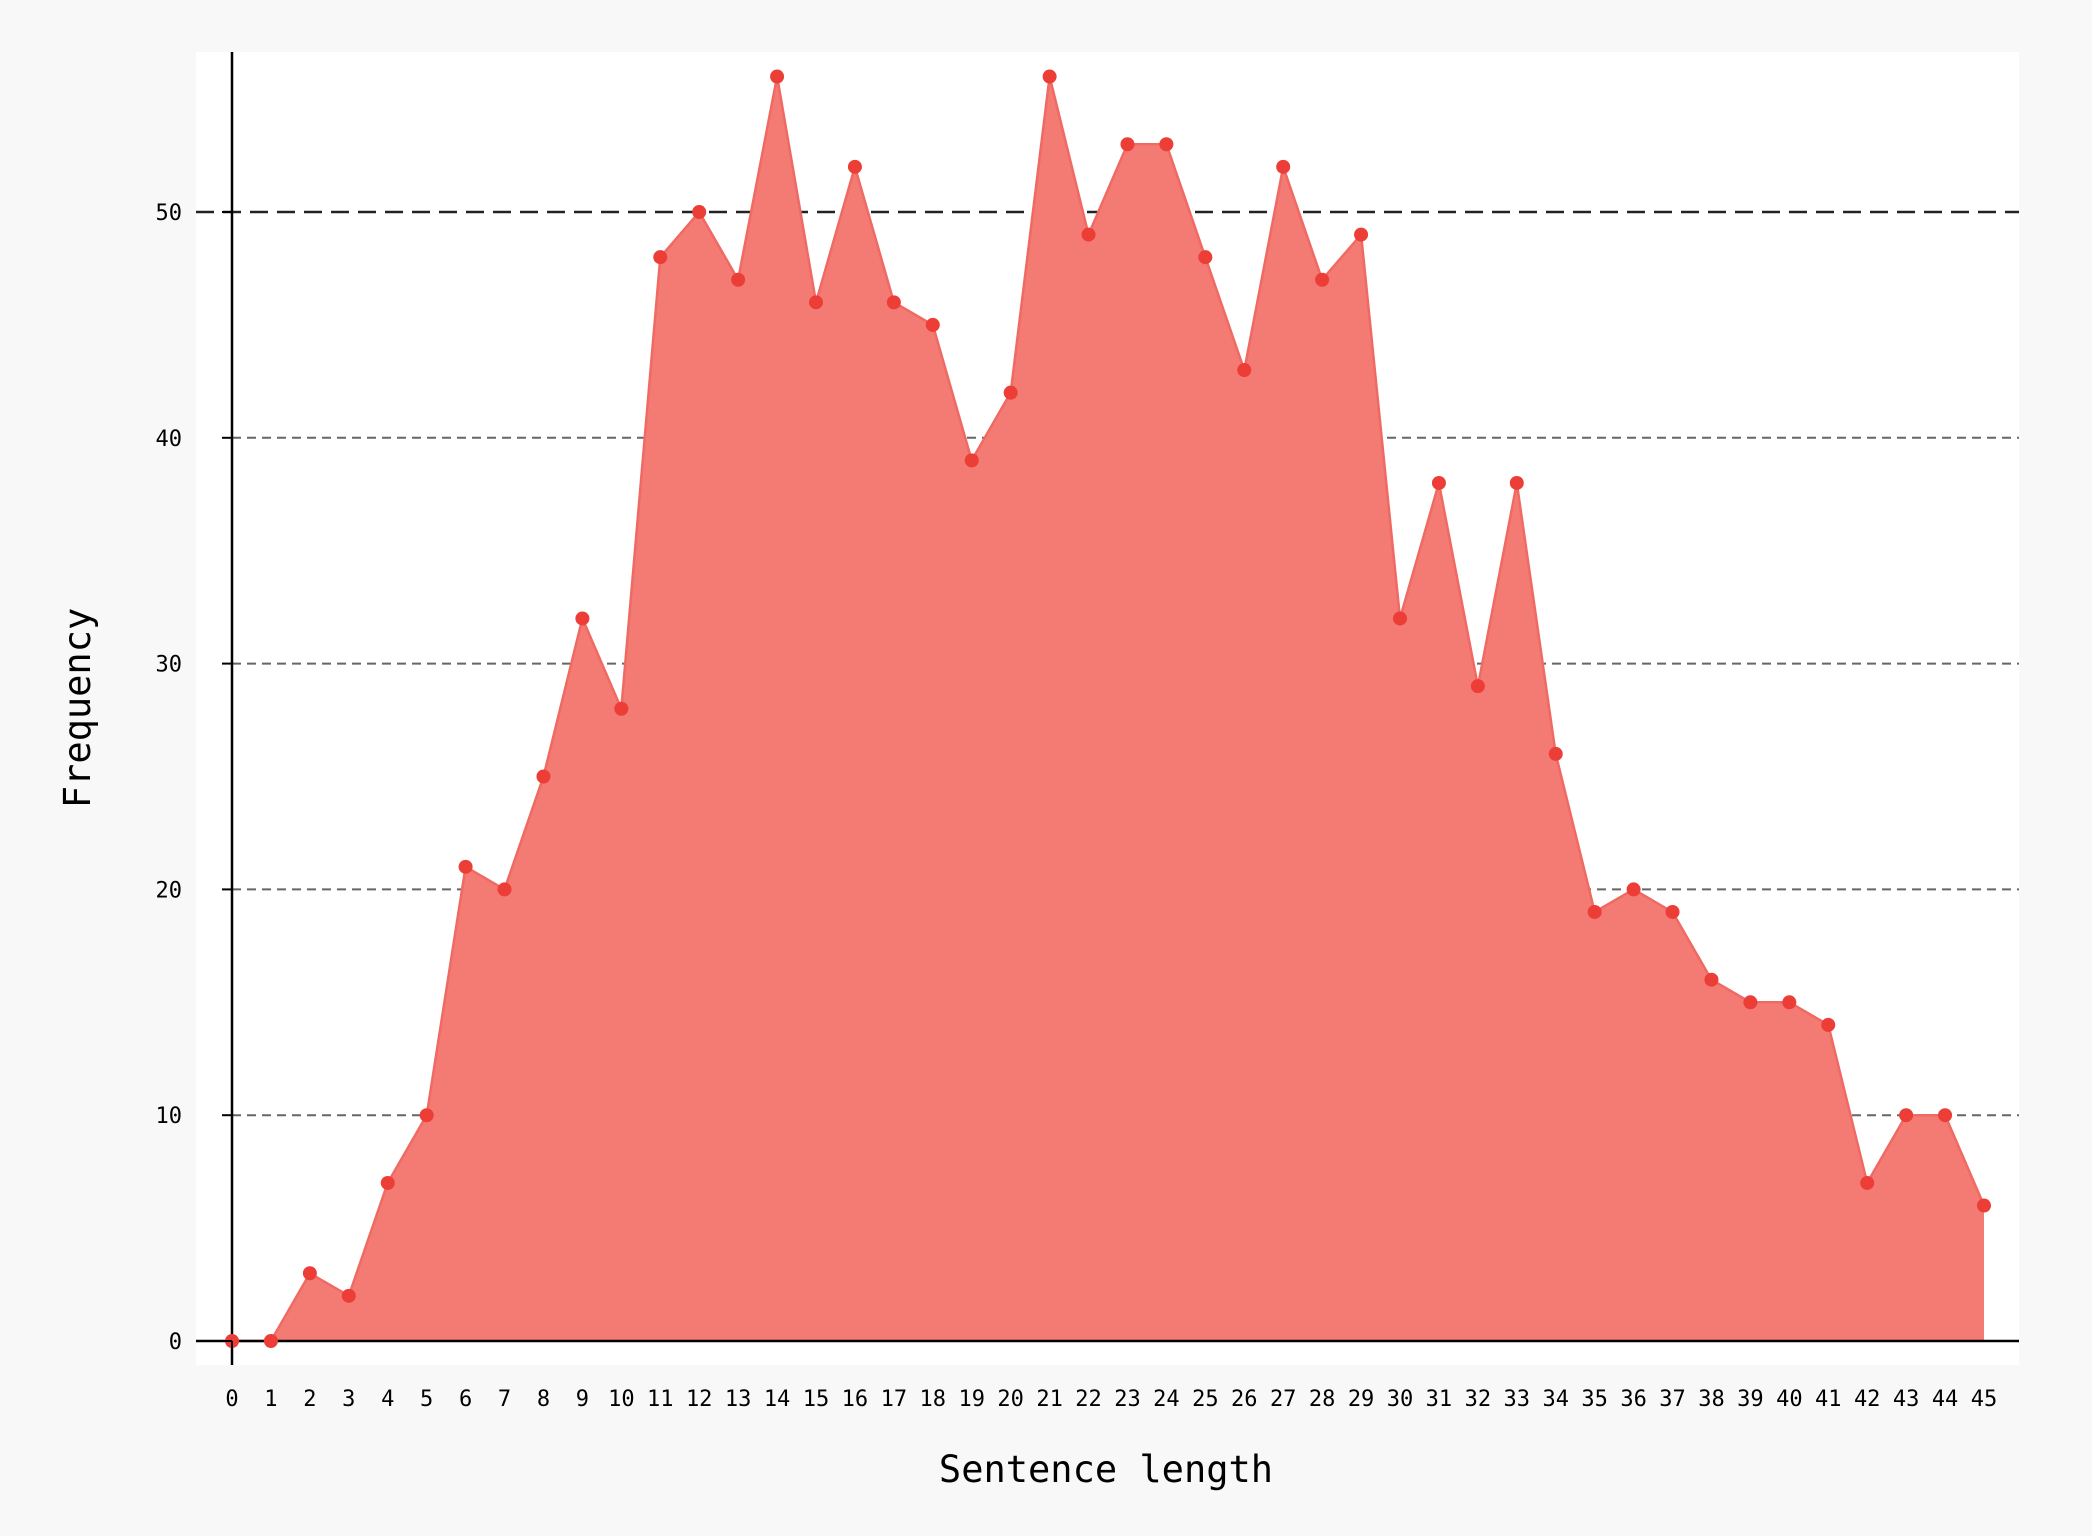  Describe the element at coordinates (1478, 1399) in the screenshot. I see `x-tick-label: 32` at that location.